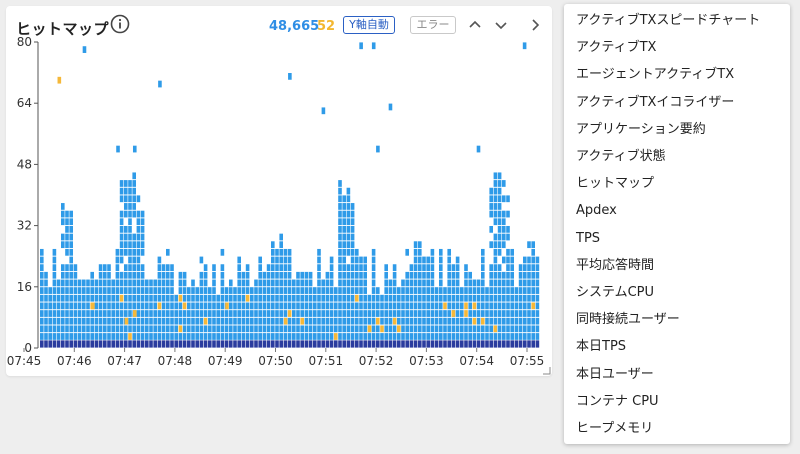 The image size is (800, 454). What do you see at coordinates (628, 320) in the screenshot?
I see `menu-item-concurrent-users: 同時接続ユーザー` at bounding box center [628, 320].